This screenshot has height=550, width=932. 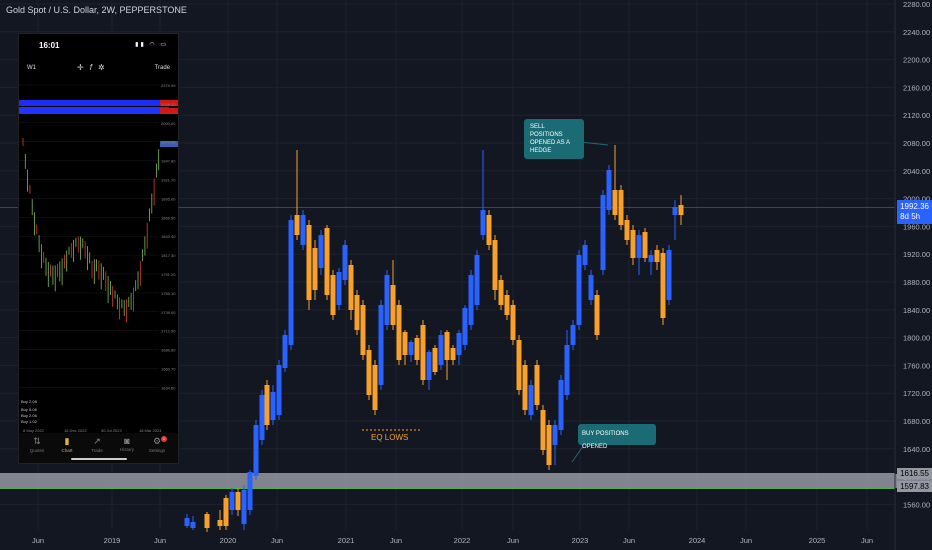 What do you see at coordinates (168, 85) in the screenshot?
I see `phone-price-tick: 2379.59` at bounding box center [168, 85].